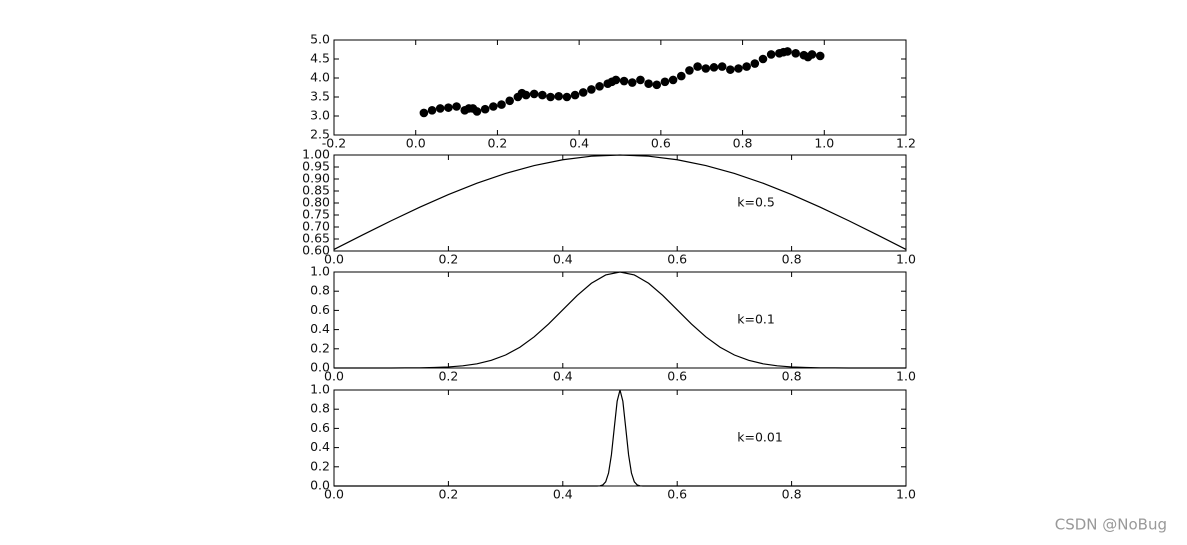 This screenshot has height=545, width=1187. What do you see at coordinates (320, 58) in the screenshot?
I see `y-tick-label: 4.5` at bounding box center [320, 58].